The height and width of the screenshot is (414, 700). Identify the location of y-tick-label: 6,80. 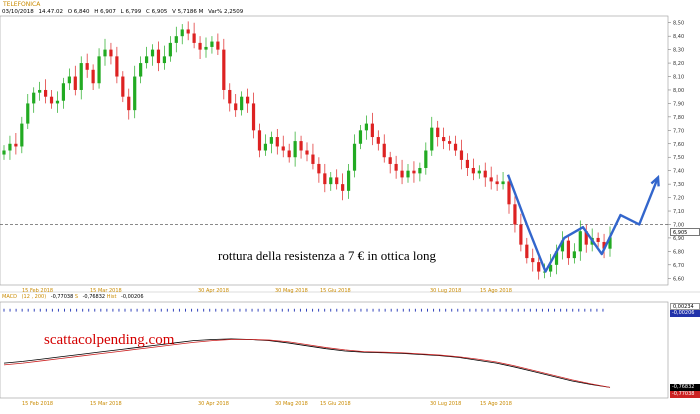
(678, 252).